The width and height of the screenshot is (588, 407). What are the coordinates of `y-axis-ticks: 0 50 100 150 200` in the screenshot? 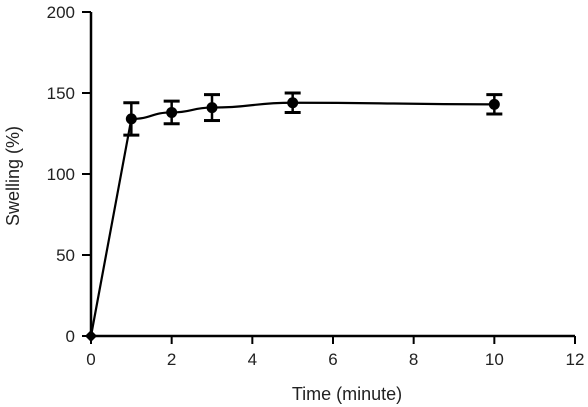 It's located at (69, 174).